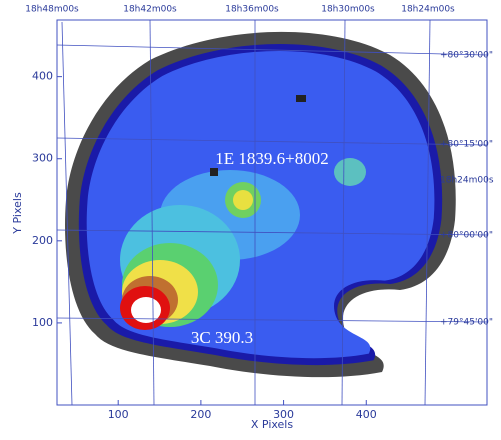 The width and height of the screenshot is (501, 440). What do you see at coordinates (42, 76) in the screenshot?
I see `y-tick-label: 400` at bounding box center [42, 76].